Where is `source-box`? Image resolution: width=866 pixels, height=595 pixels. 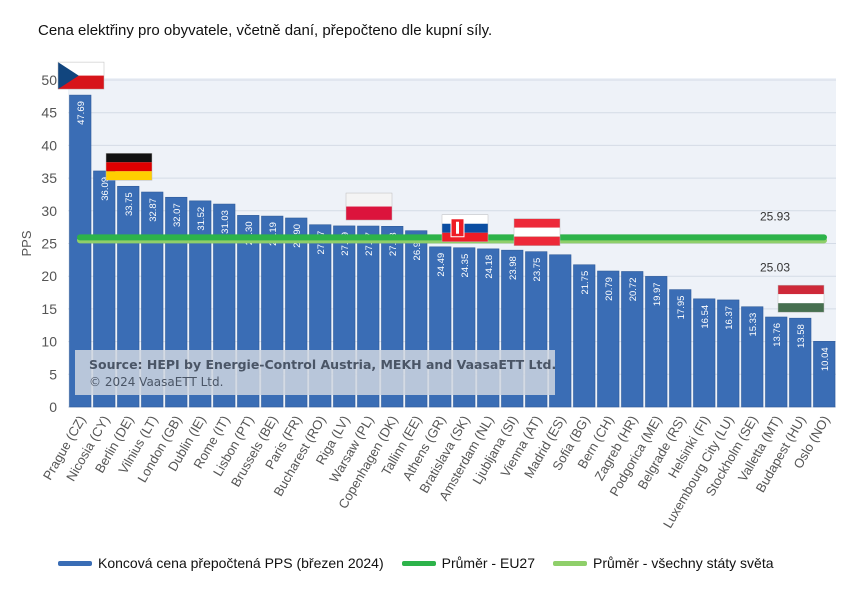 source-box is located at coordinates (315, 372).